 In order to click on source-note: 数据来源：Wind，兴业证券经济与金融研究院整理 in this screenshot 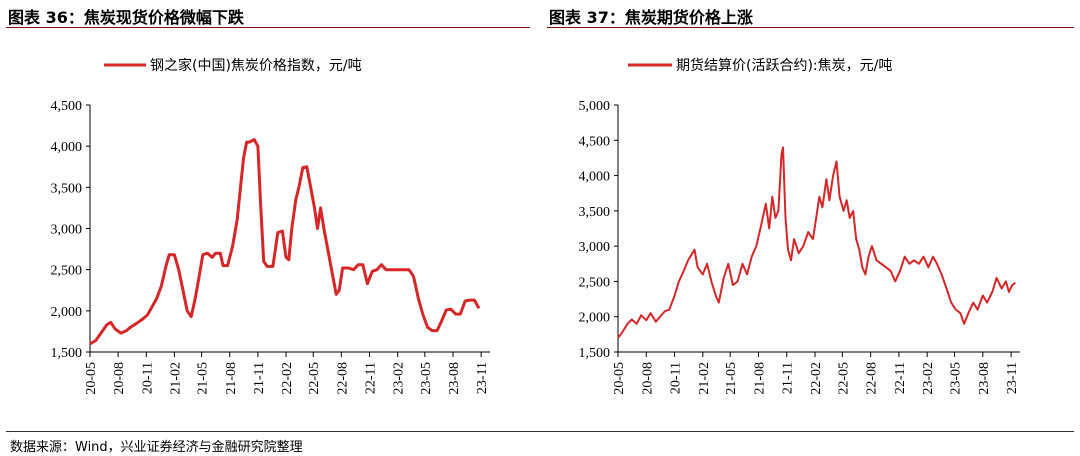, I will do `click(156, 447)`.